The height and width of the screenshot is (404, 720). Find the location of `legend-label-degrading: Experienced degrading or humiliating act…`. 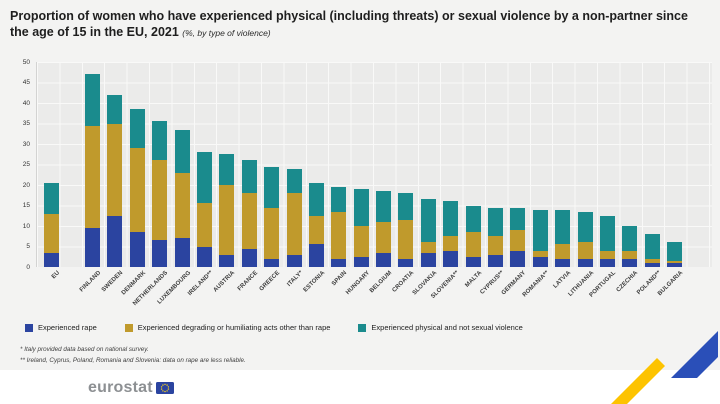

legend-label-degrading: Experienced degrading or humiliating act… is located at coordinates (234, 327).